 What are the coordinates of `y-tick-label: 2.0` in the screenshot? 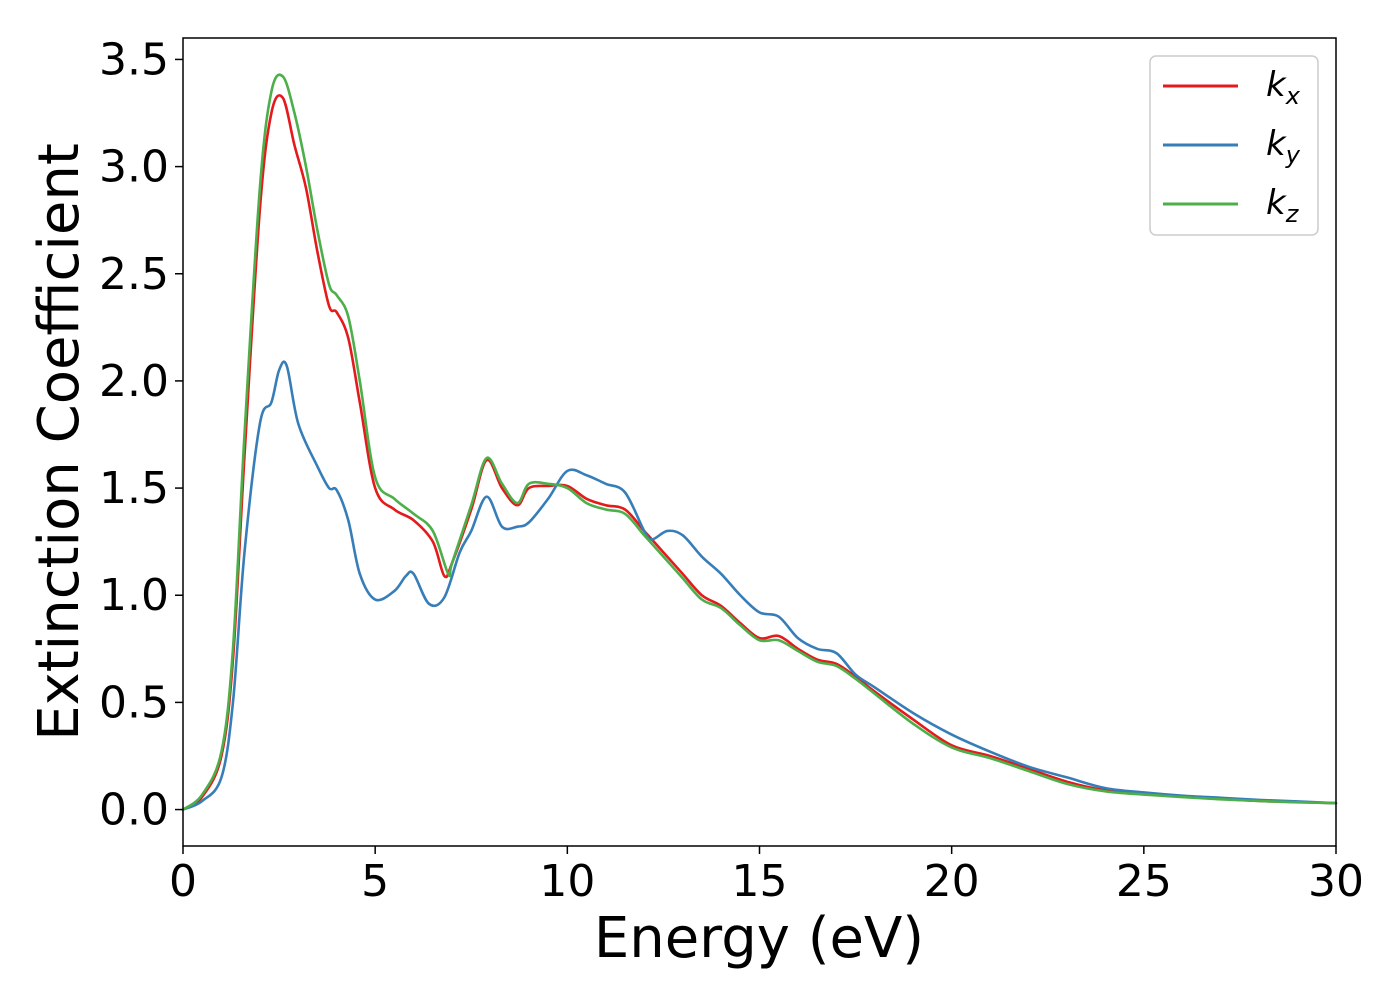 It's located at (134, 381).